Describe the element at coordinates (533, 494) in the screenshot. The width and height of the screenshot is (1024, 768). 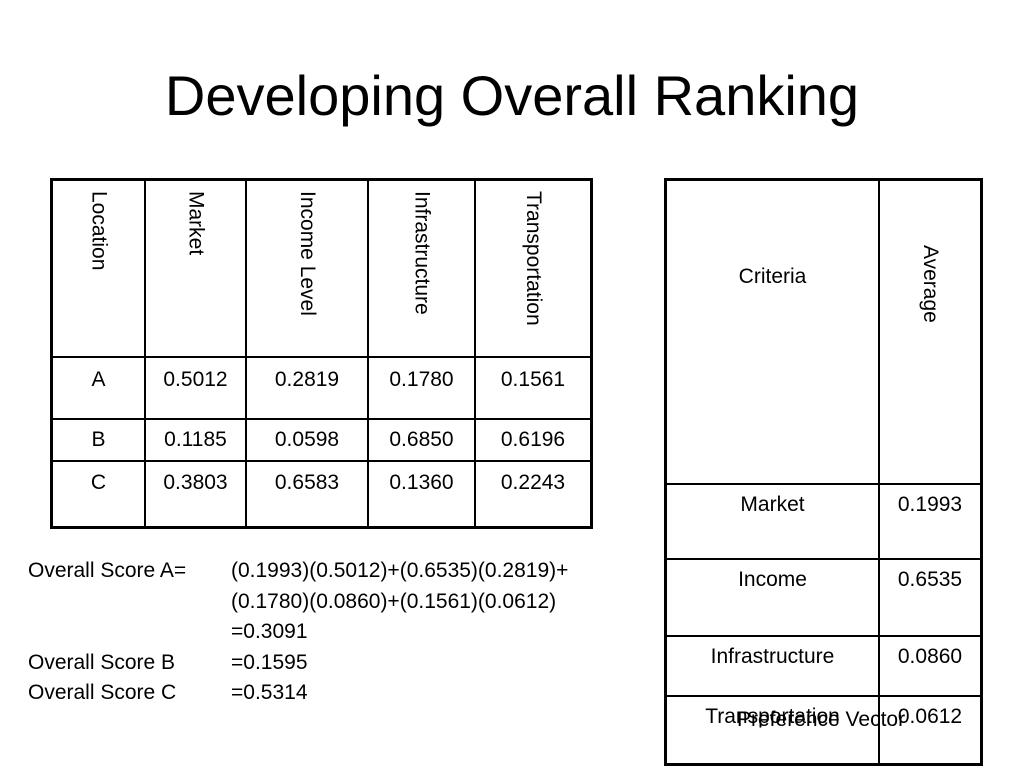
I see `table-cell: 0.2243` at that location.